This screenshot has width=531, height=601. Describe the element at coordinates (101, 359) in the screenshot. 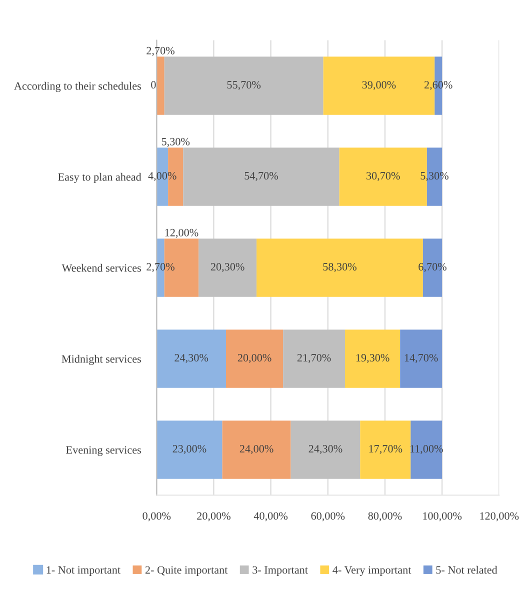

I see `y-tick-label: Midnight services` at that location.